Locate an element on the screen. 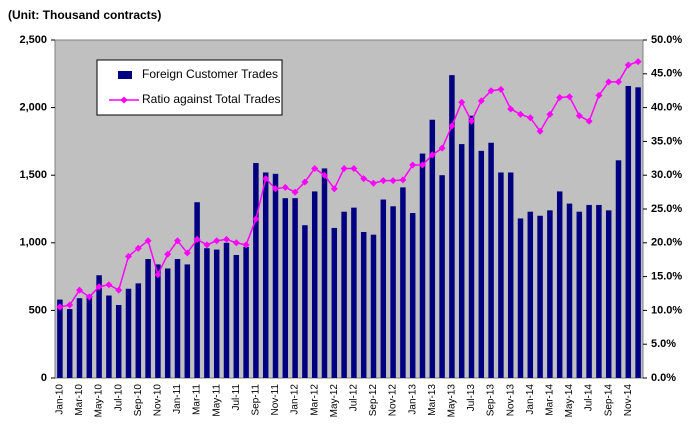 This screenshot has width=700, height=433. y2-tick-label: 20.0% is located at coordinates (666, 243).